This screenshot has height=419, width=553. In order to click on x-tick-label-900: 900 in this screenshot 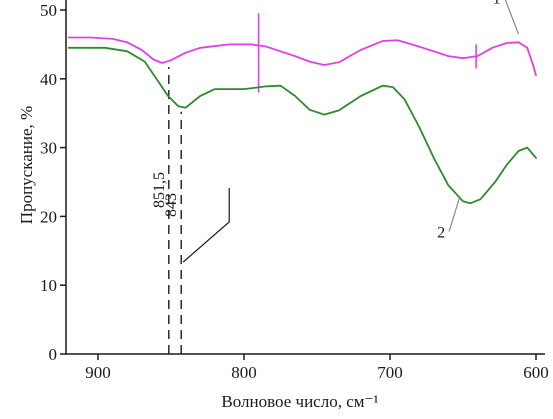, I will do `click(98, 372)`.